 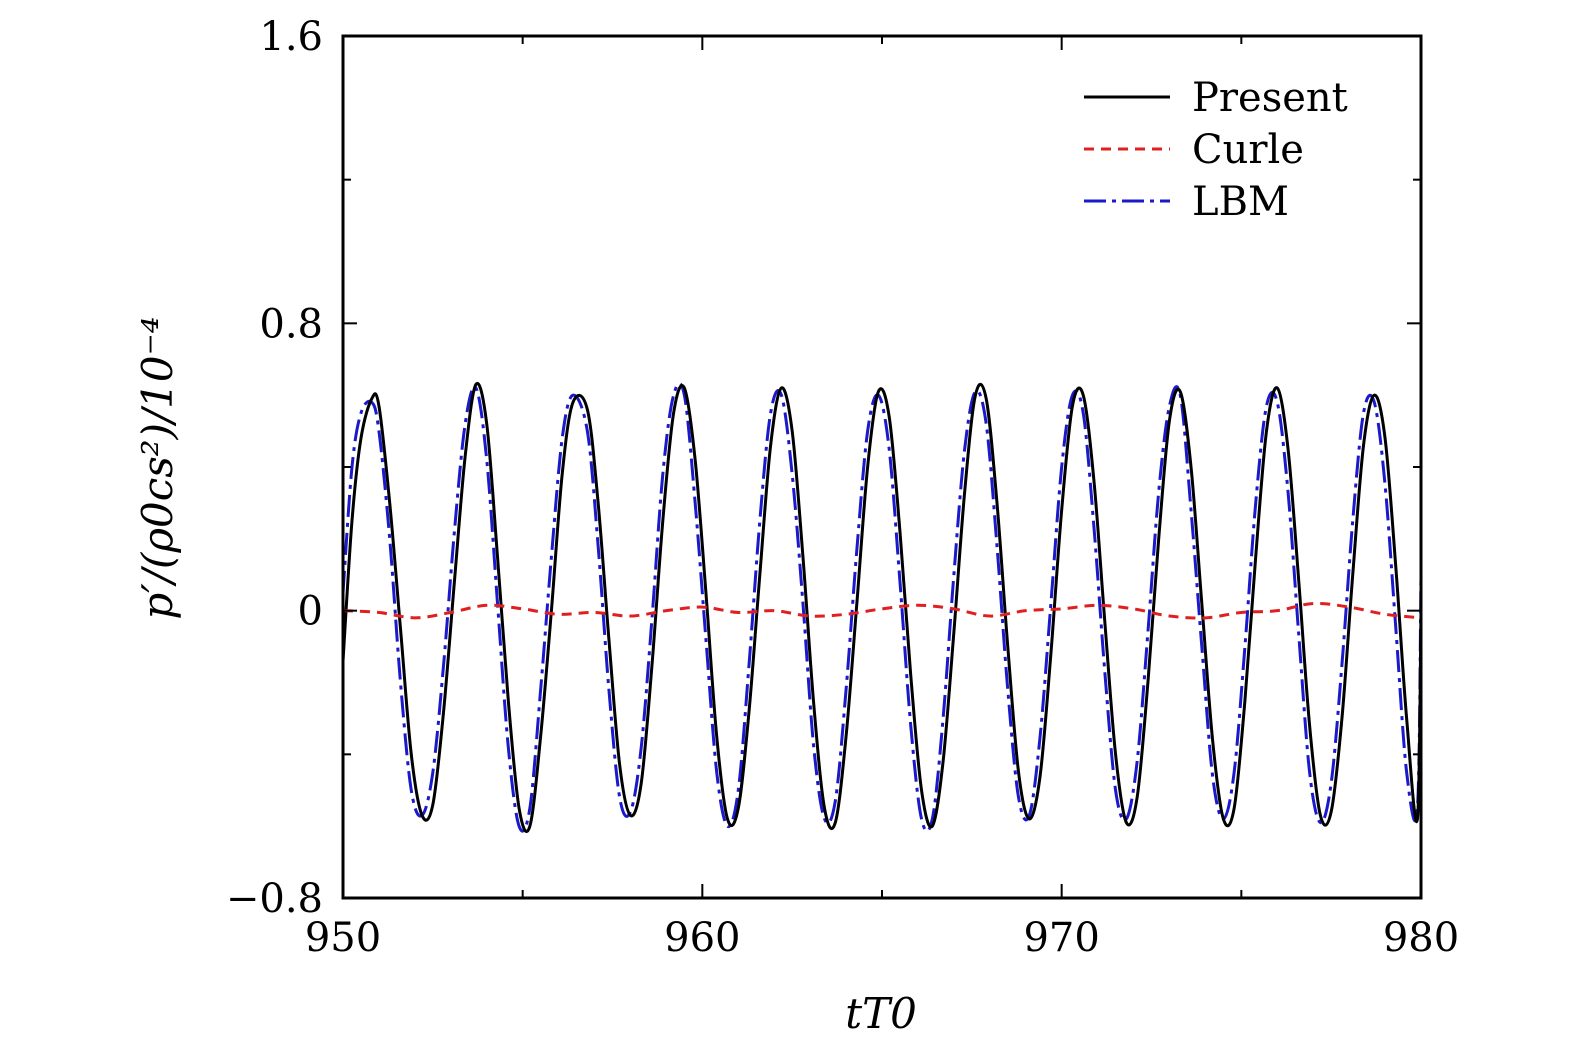 I want to click on legend: Present Curle LBM, so click(x=1216, y=150).